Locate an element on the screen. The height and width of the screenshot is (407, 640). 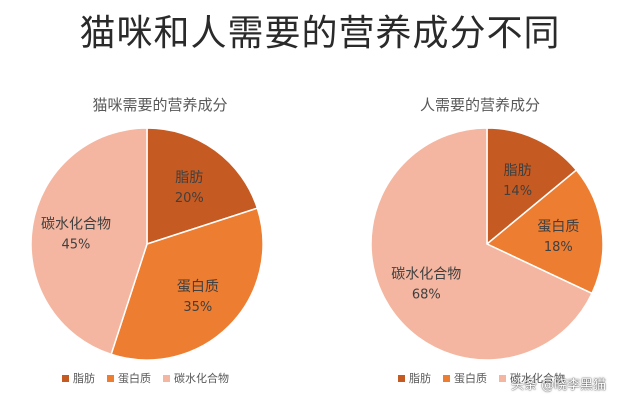
slice-value-label-cat-fat: 20% is located at coordinates (189, 198).